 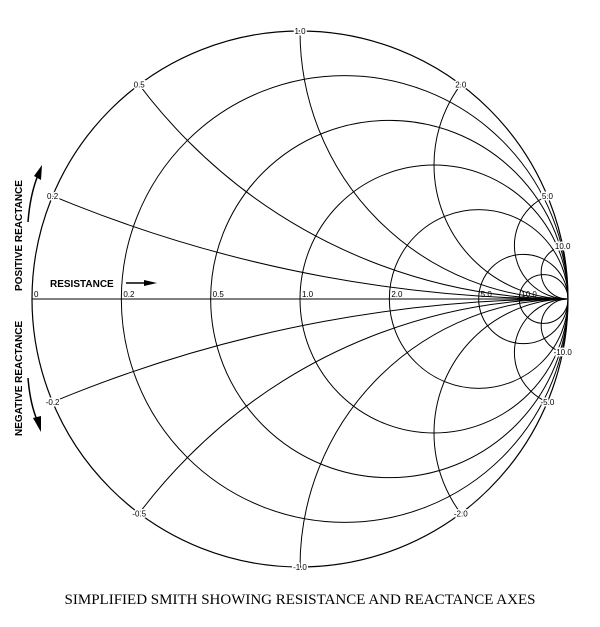 What do you see at coordinates (547, 402) in the screenshot?
I see `reactance-label: -5.0` at bounding box center [547, 402].